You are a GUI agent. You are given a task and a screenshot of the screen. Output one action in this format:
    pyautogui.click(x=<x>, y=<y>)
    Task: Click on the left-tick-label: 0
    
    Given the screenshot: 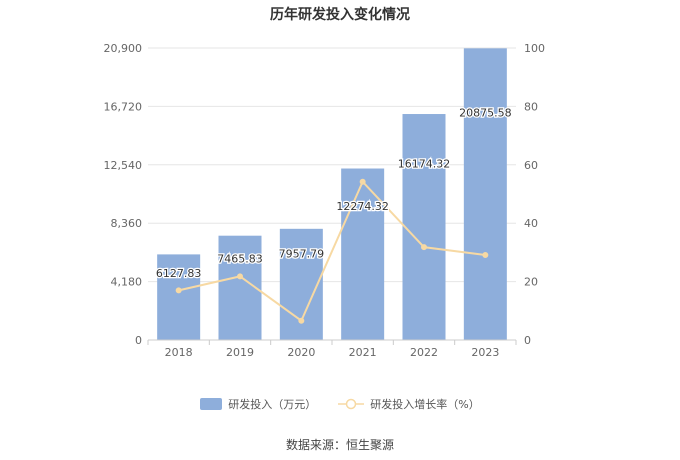 What is the action you would take?
    pyautogui.click(x=138, y=340)
    